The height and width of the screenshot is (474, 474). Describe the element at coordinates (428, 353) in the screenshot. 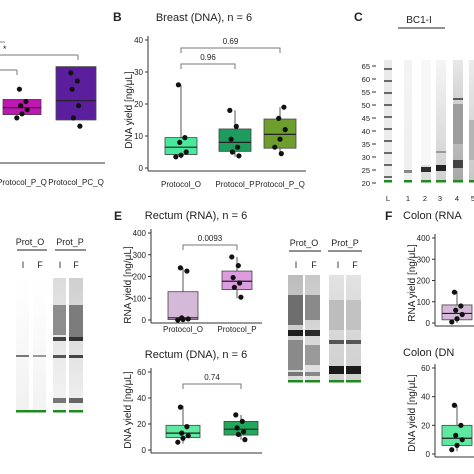

I see `panel-f-bottom-title: Colon (DN` at that location.